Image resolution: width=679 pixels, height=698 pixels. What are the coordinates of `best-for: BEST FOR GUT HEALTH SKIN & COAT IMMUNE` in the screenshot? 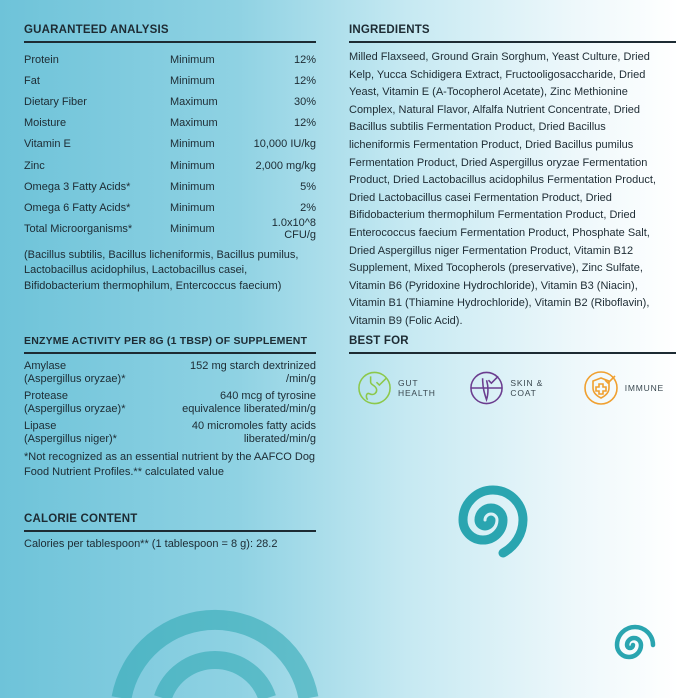 It's located at (512, 370).